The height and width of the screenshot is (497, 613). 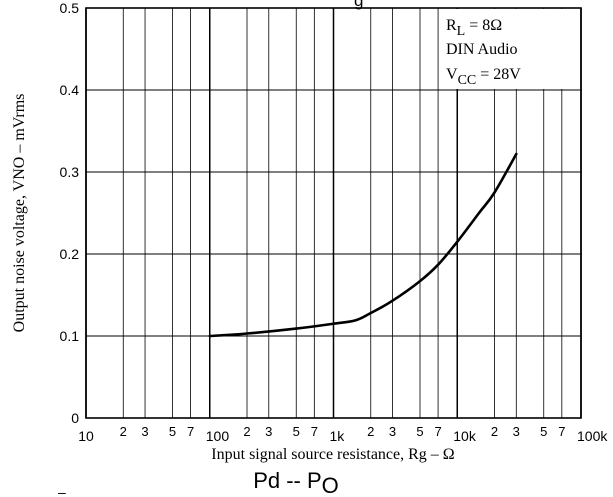 What do you see at coordinates (333, 454) in the screenshot?
I see `x-axis-label: Input signal source resistance, Rg – Ω` at bounding box center [333, 454].